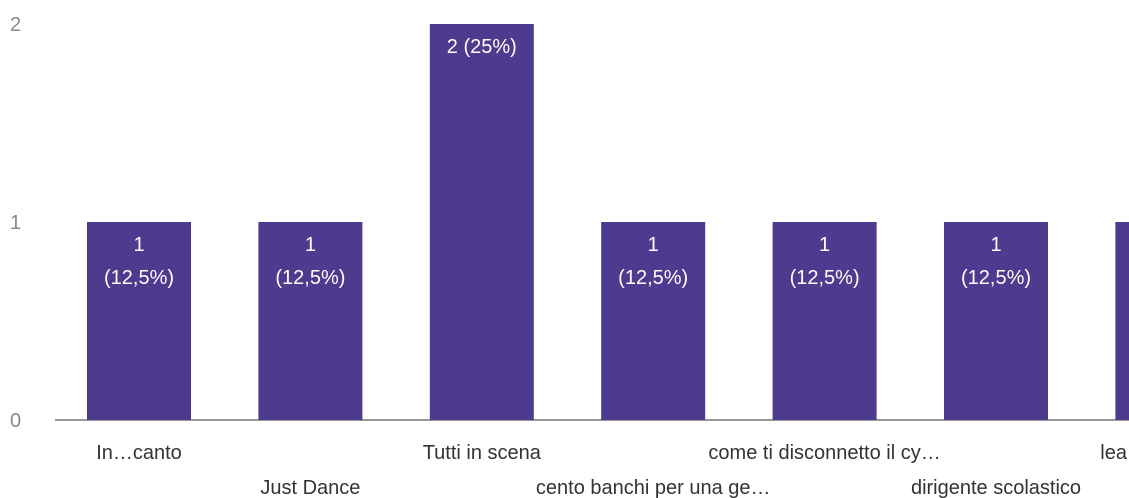 The width and height of the screenshot is (1129, 498). What do you see at coordinates (1114, 453) in the screenshot?
I see `x-tick-label: lea` at bounding box center [1114, 453].